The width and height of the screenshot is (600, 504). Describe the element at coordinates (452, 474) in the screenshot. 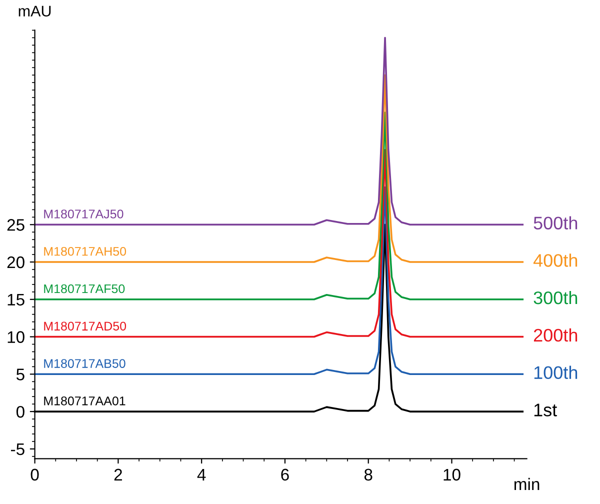

I see `x-tick-label: 10` at that location.